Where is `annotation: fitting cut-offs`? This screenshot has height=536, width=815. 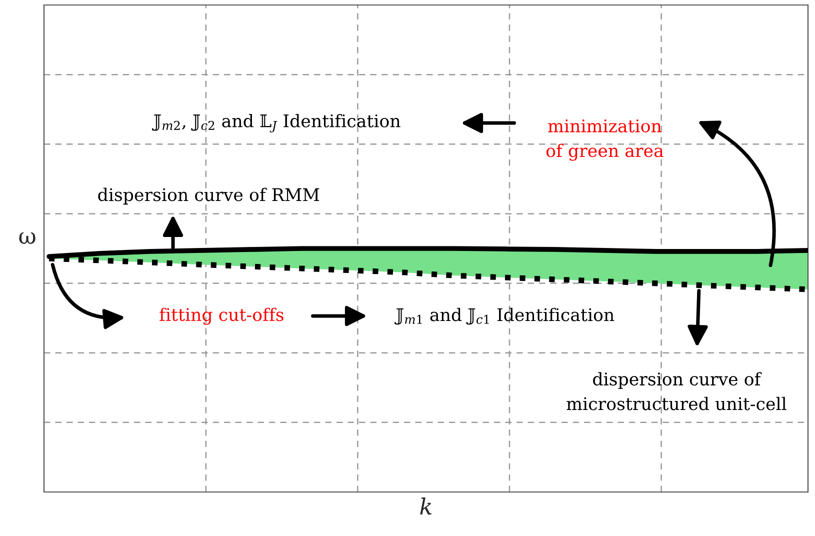 annotation: fitting cut-offs is located at coordinates (222, 316).